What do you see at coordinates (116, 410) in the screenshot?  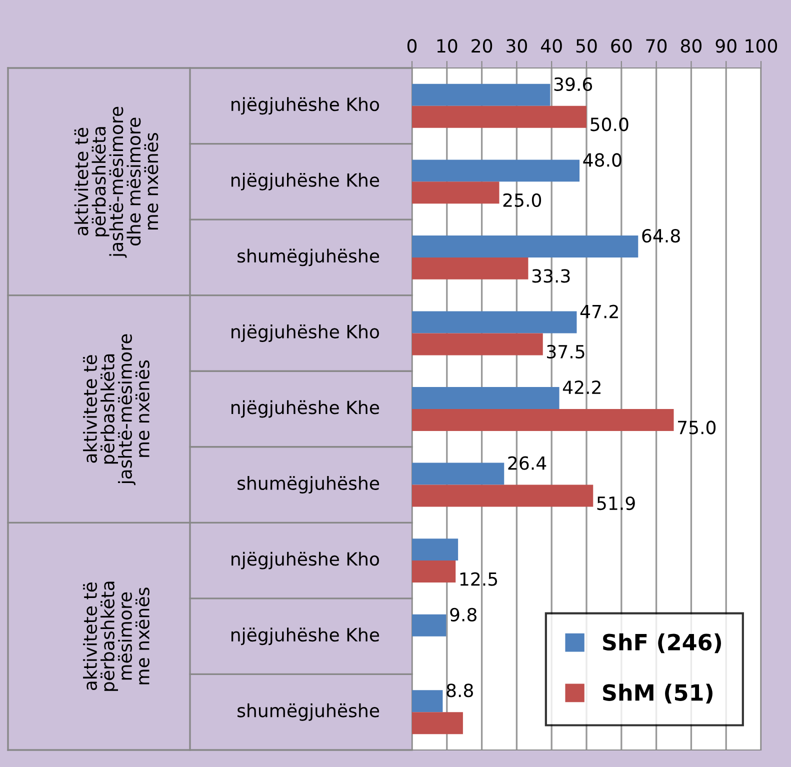 I see `text: aktivitete të përbashkëta jashtë-mësimore me nxënës` at bounding box center [116, 410].